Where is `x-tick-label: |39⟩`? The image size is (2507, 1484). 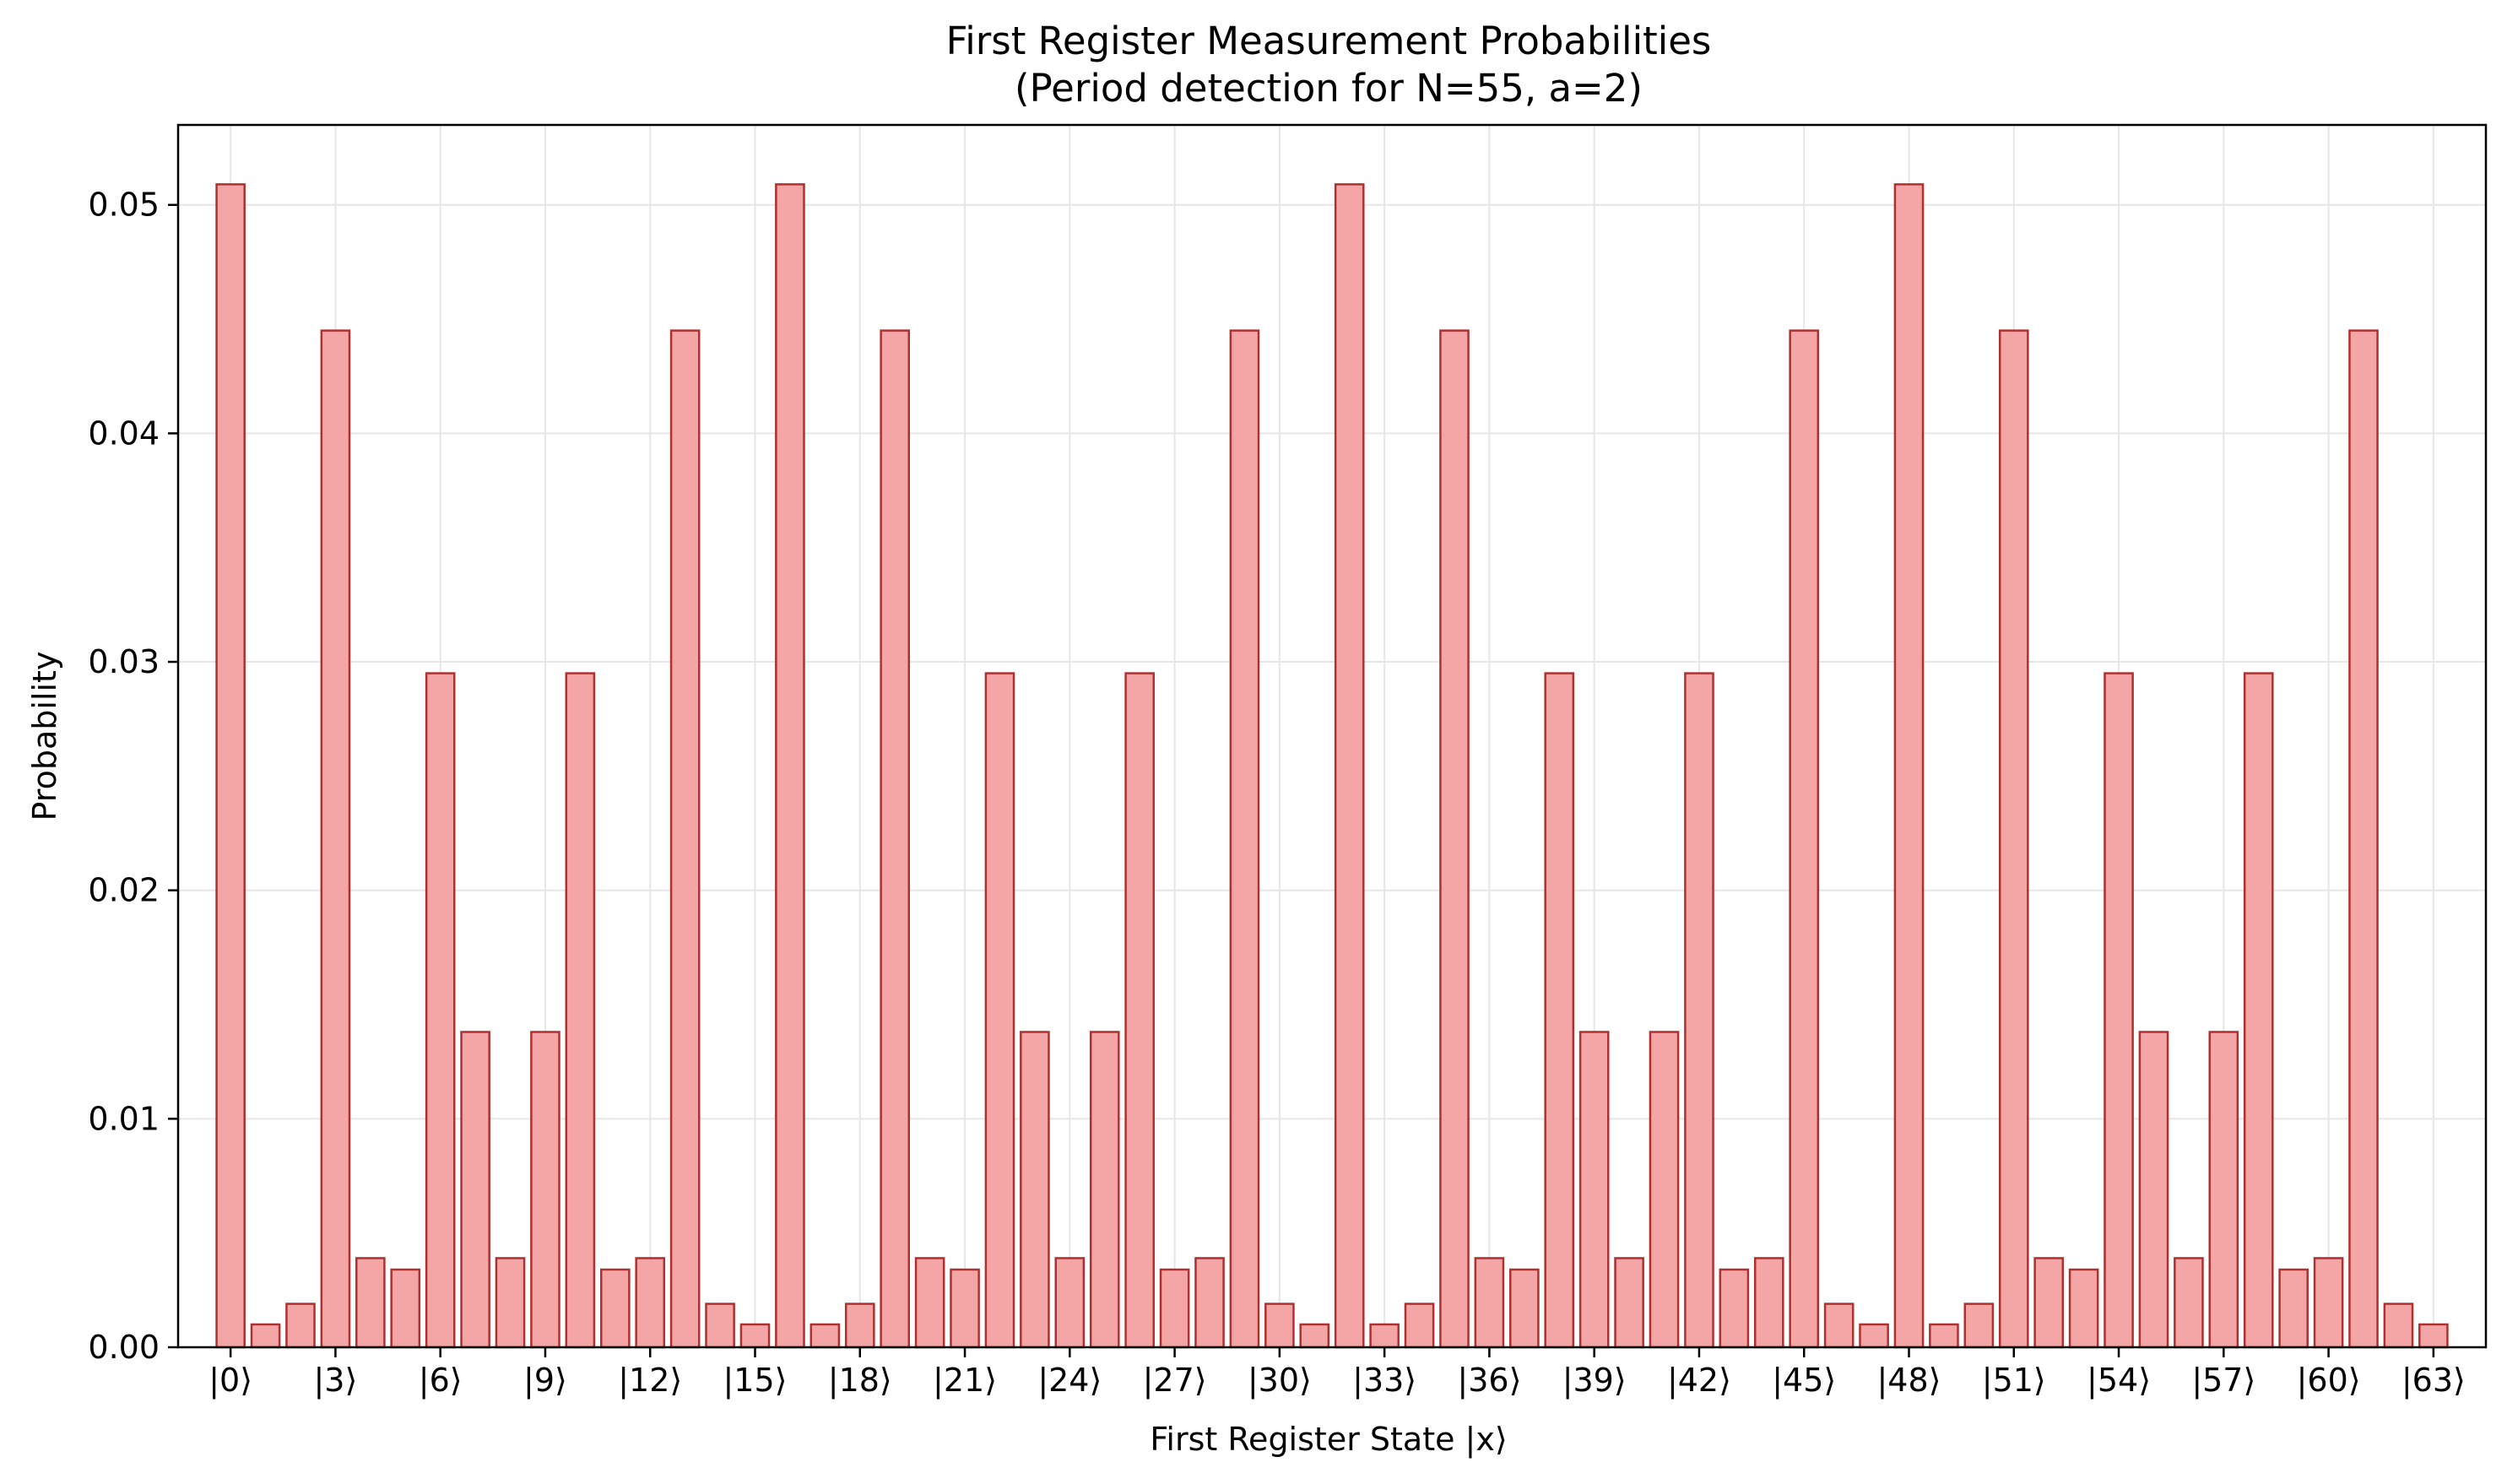
x-tick-label: |39⟩ is located at coordinates (1595, 1381).